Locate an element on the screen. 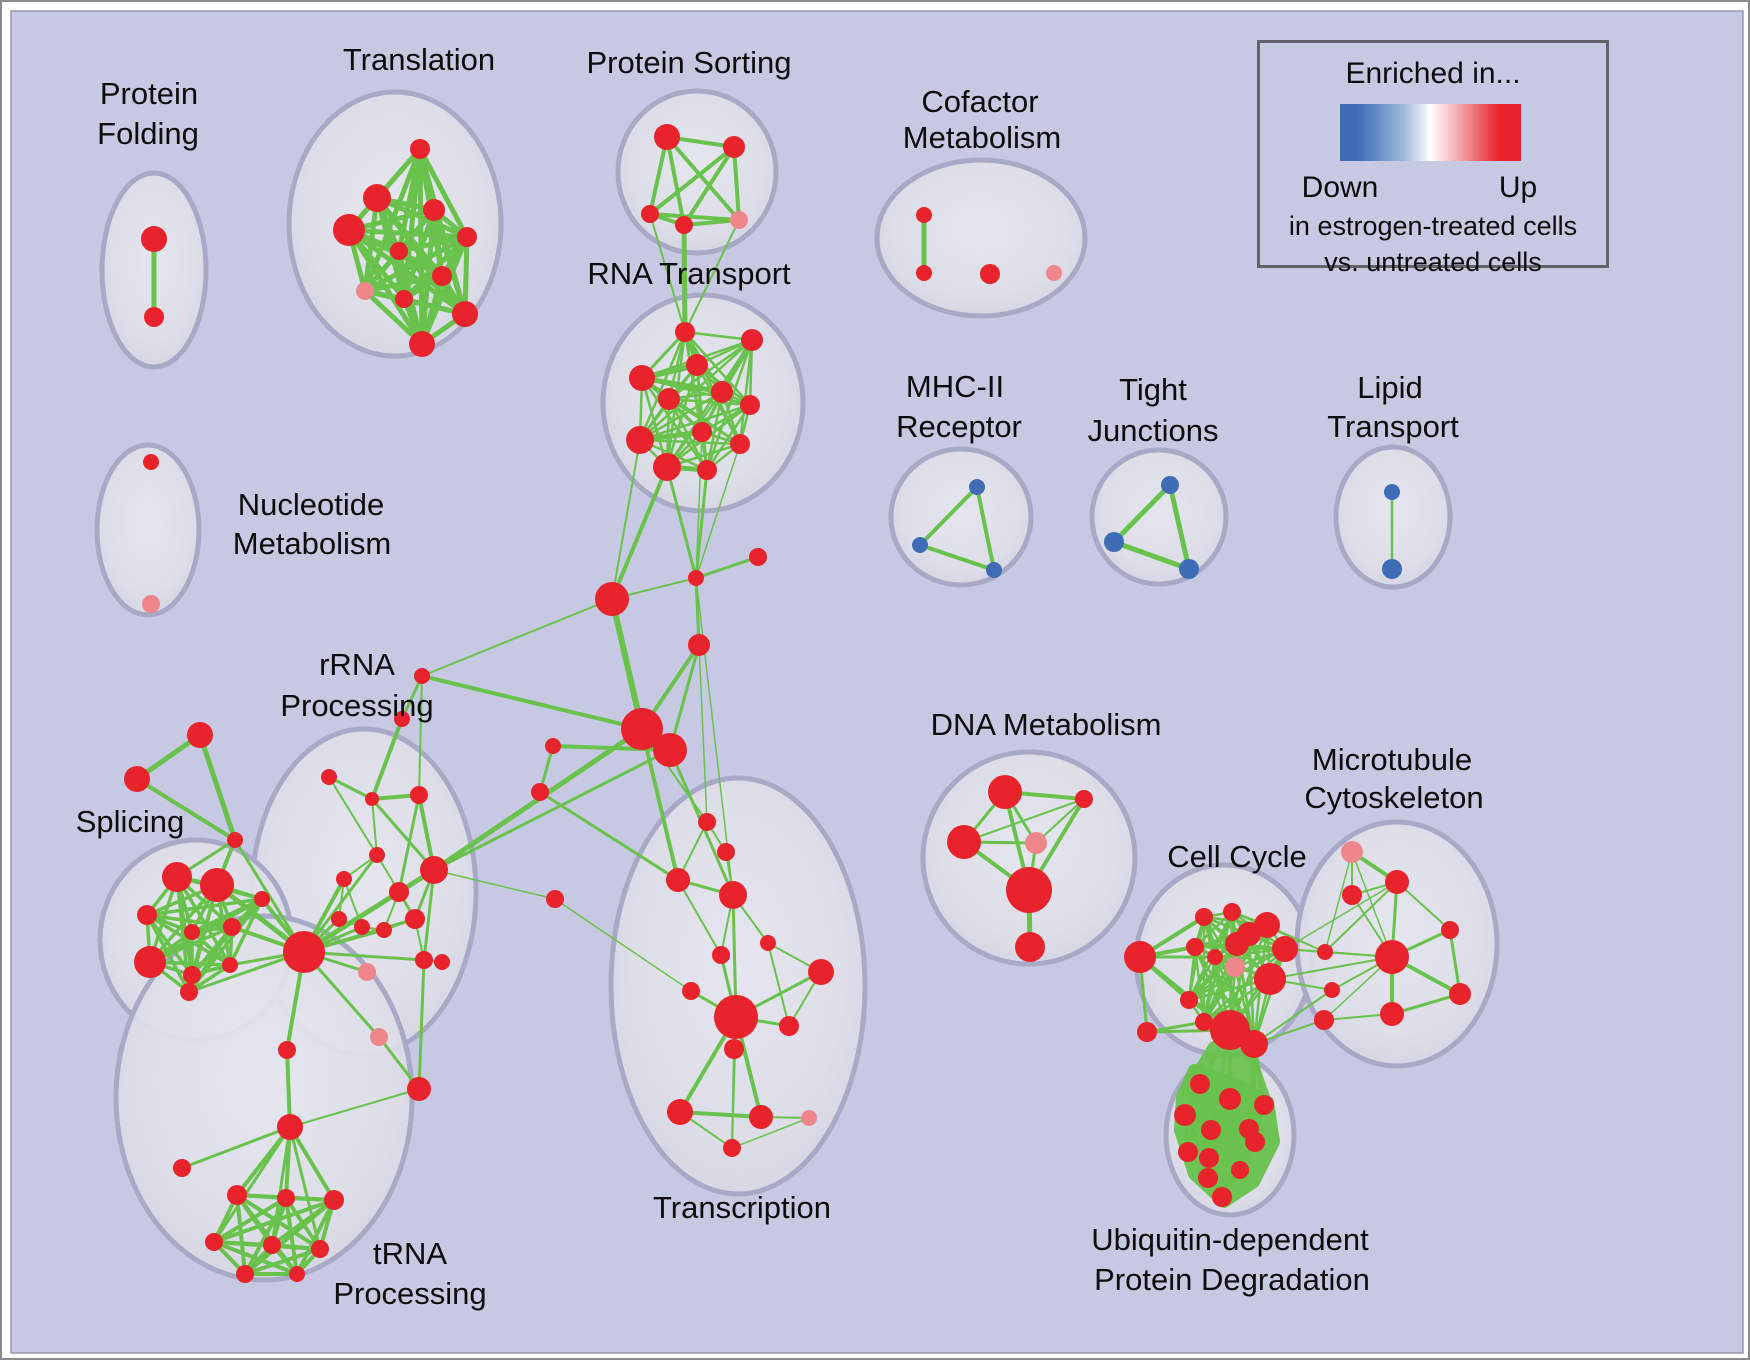 Image resolution: width=1750 pixels, height=1360 pixels. node-tj2 is located at coordinates (1114, 542).